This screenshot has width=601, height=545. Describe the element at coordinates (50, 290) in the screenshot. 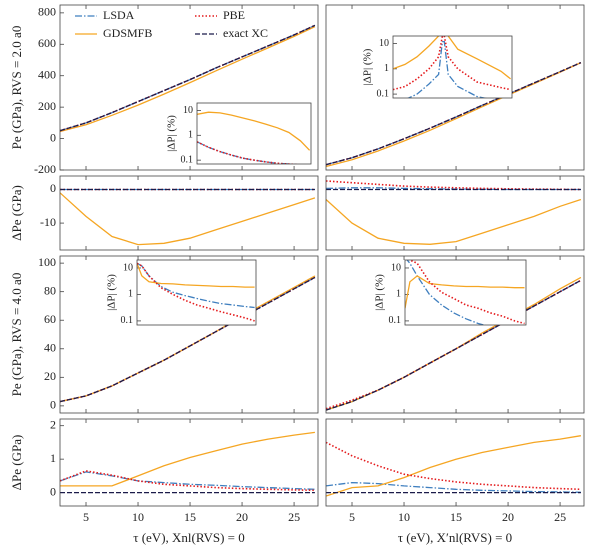

I see `y-tick-label: 80` at that location.